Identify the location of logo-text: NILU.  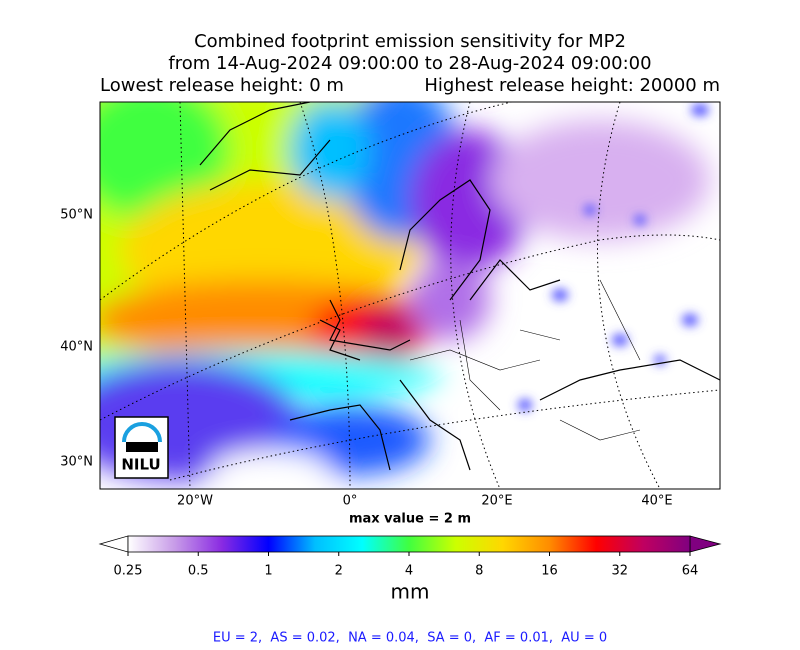
(140, 465).